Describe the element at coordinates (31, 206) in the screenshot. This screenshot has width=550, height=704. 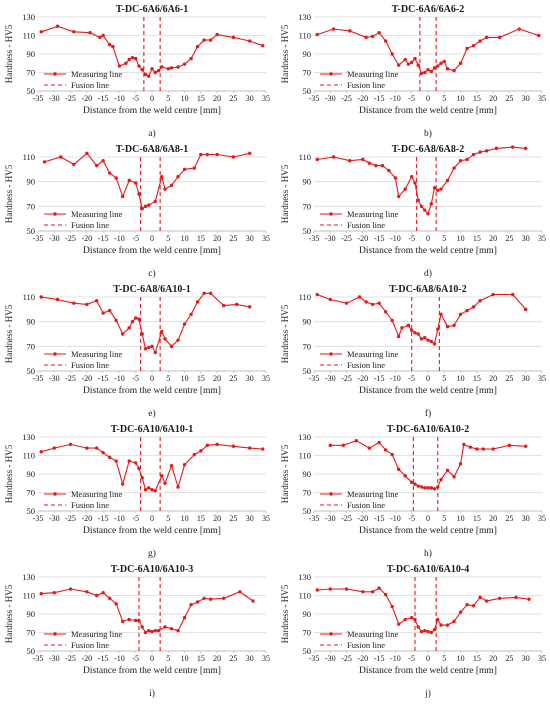
I see `y-tick-label: 70` at that location.